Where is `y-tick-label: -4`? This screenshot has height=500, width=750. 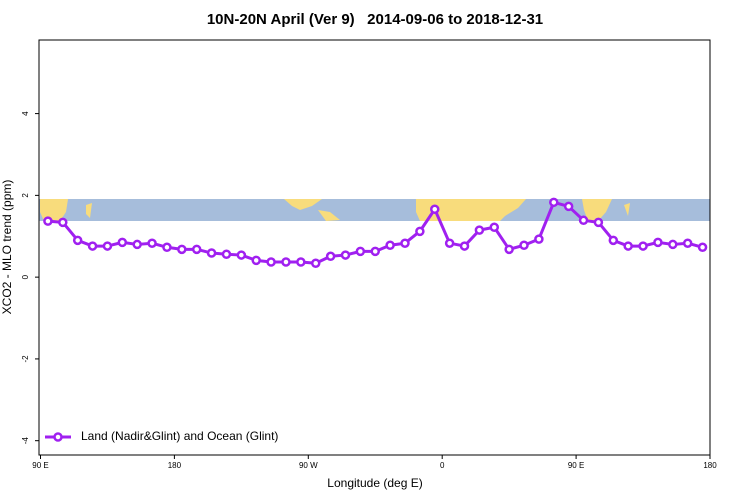 y-tick-label: -4 is located at coordinates (25, 441).